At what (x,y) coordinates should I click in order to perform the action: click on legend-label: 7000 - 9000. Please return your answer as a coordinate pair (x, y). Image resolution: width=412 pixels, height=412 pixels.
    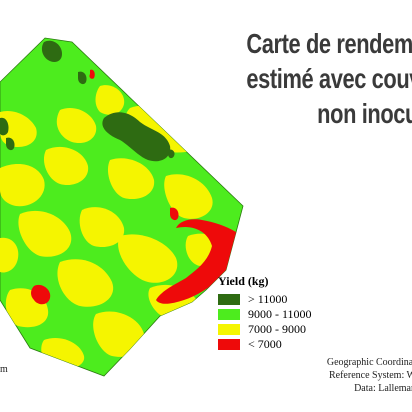
    Looking at the image, I should click on (277, 329).